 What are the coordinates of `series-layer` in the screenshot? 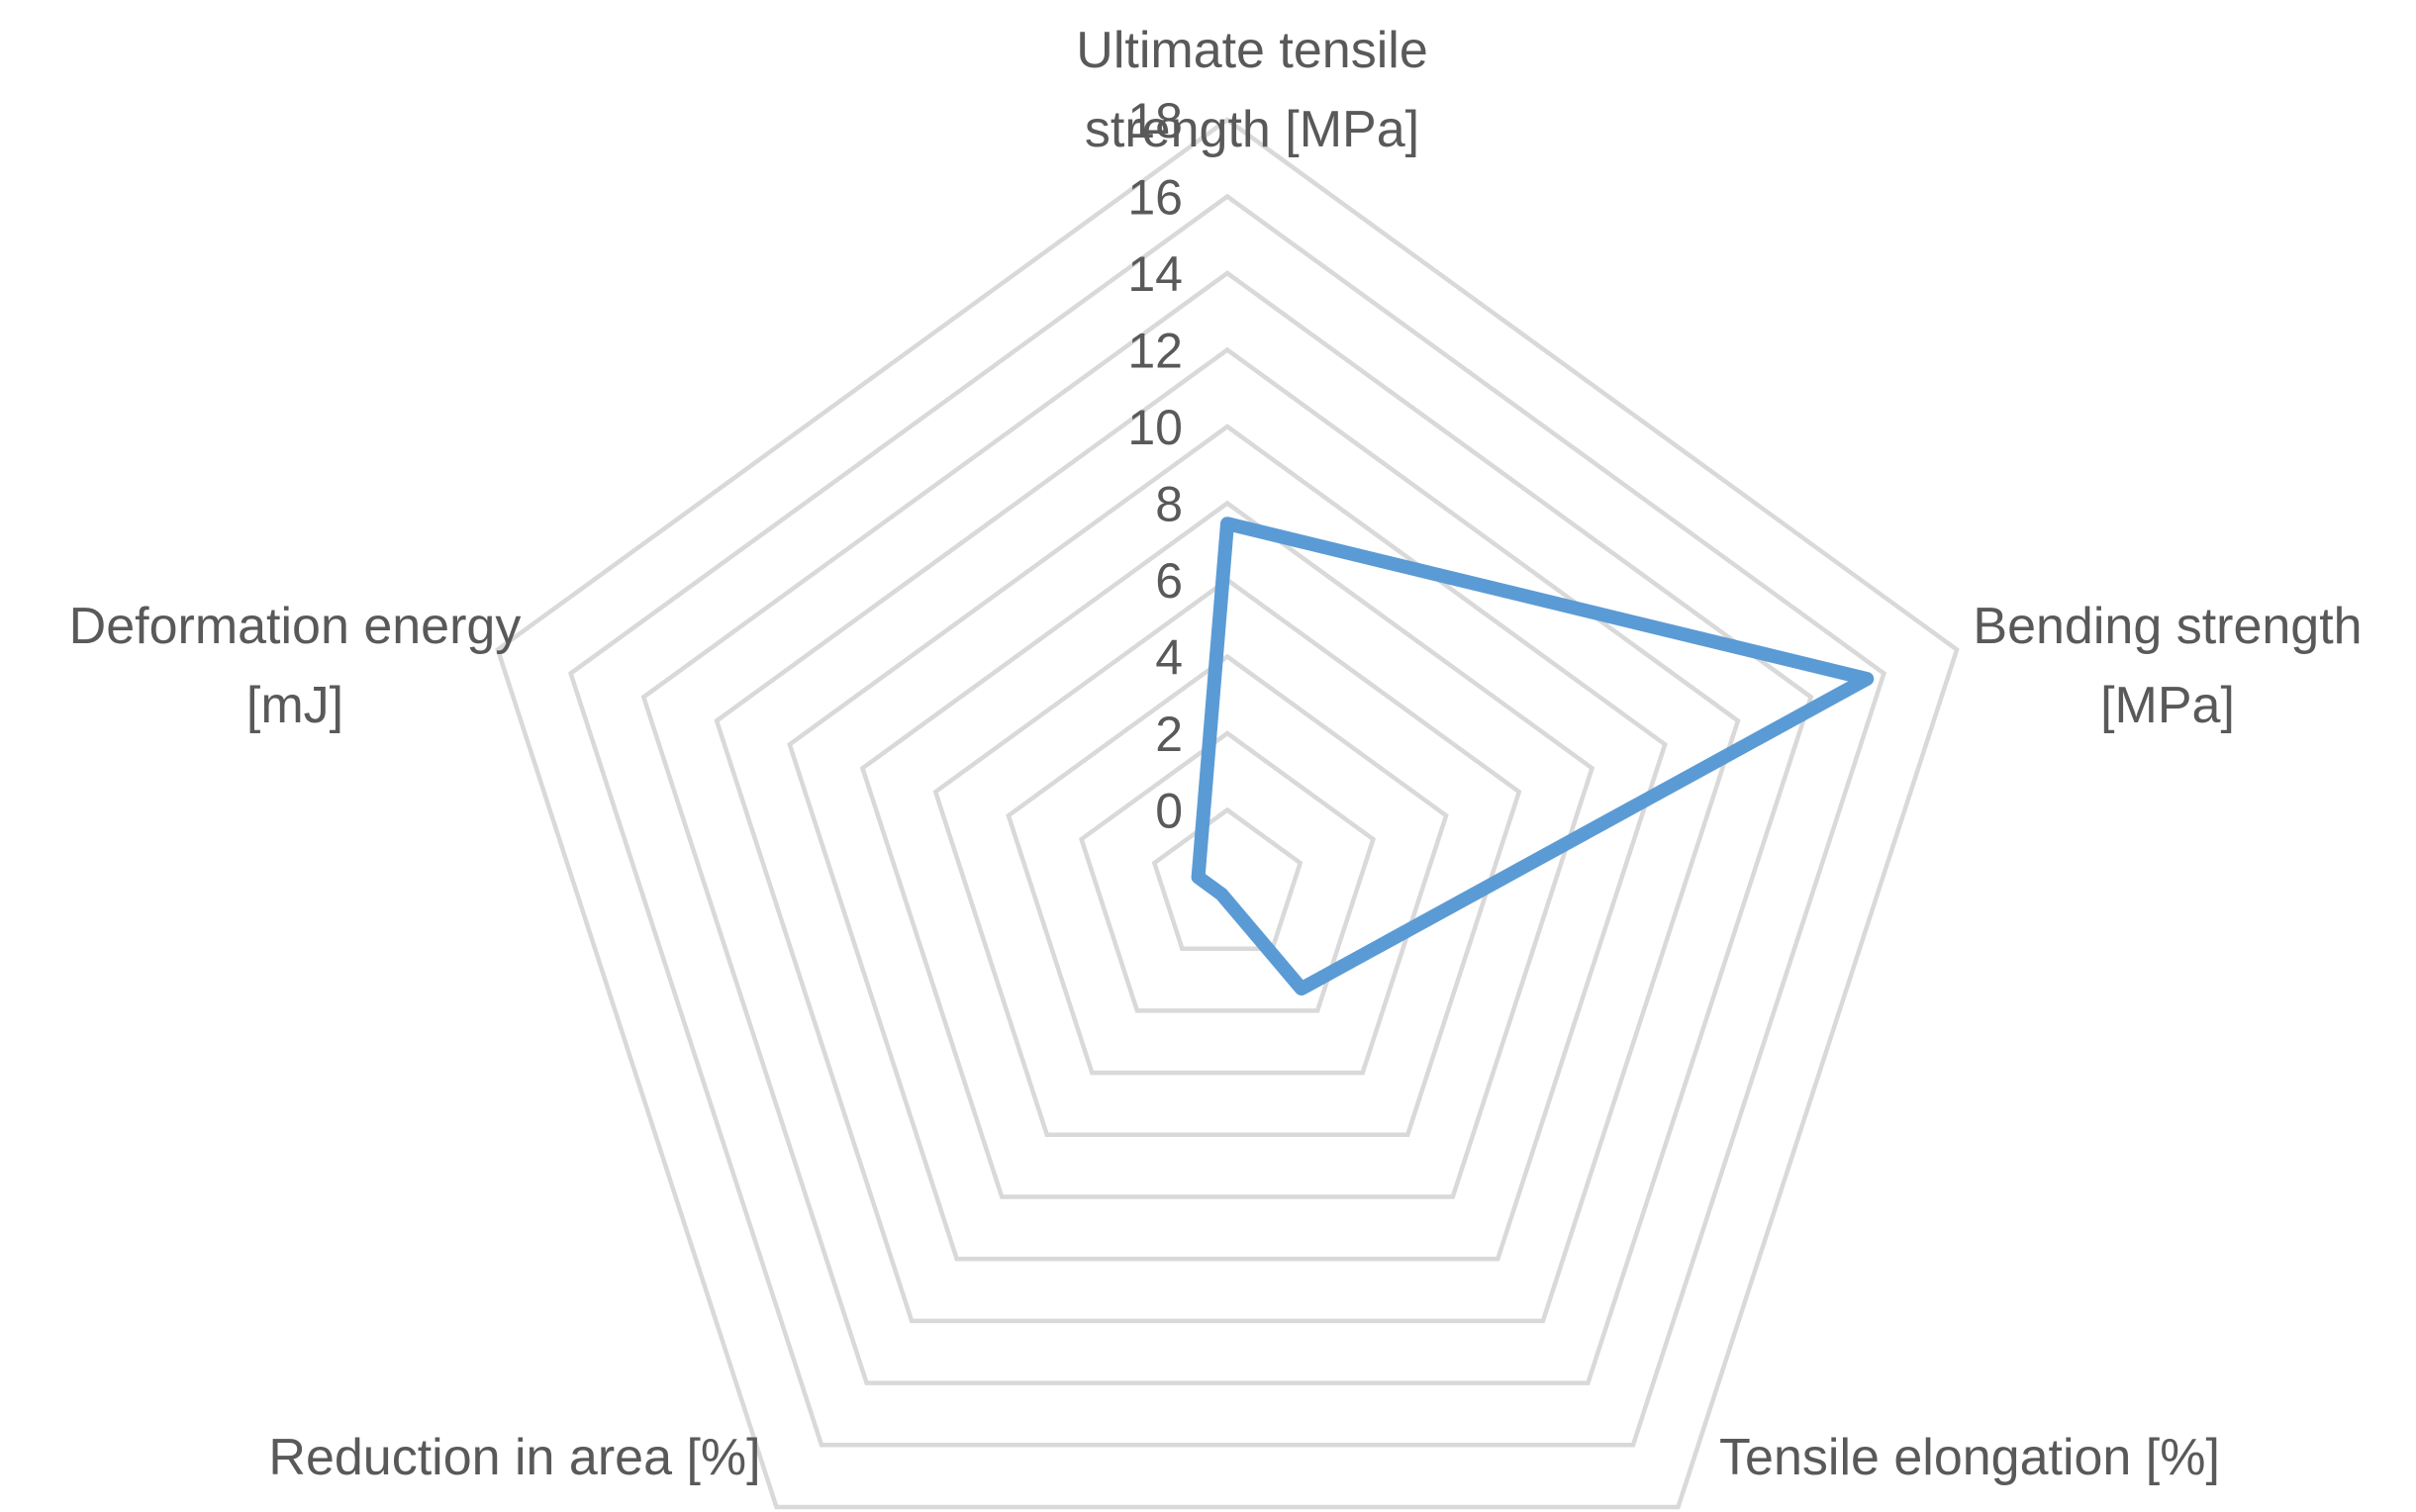 It's located at (1533, 756).